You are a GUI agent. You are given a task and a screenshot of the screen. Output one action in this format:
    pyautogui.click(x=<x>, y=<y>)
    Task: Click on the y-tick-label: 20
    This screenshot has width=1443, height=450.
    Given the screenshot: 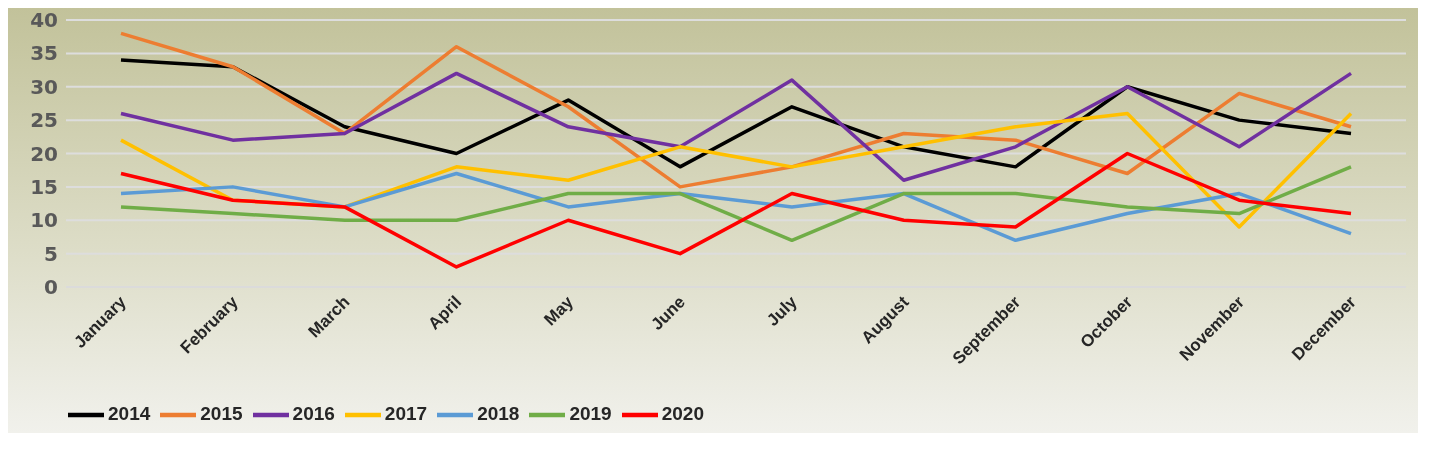 What is the action you would take?
    pyautogui.click(x=44, y=153)
    